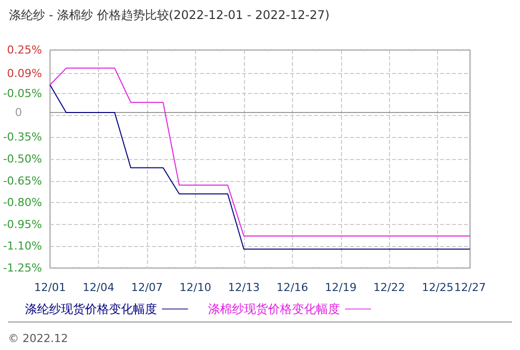  What do you see at coordinates (22, 224) in the screenshot?
I see `y-tick-label: -0.95%` at bounding box center [22, 224].